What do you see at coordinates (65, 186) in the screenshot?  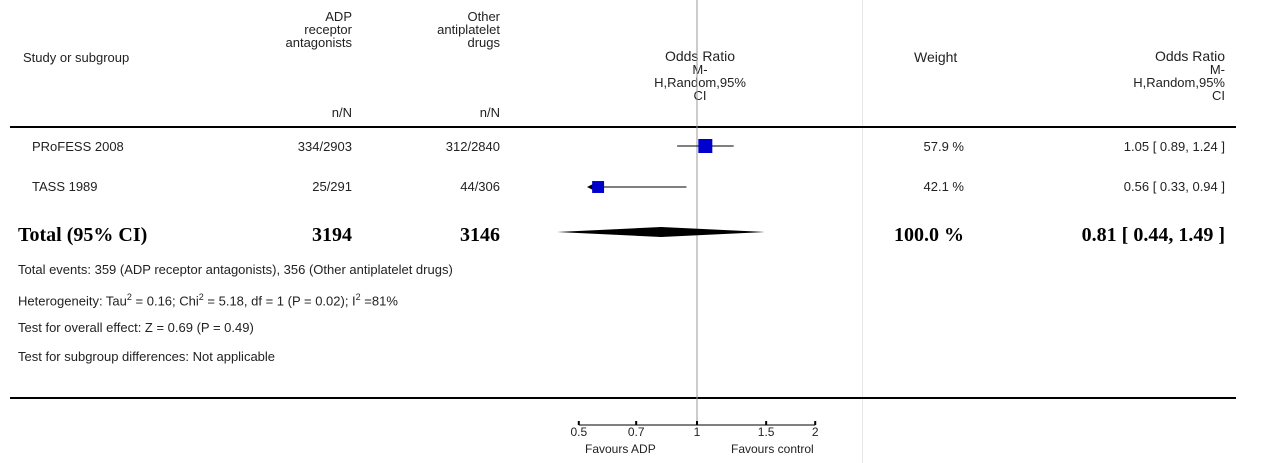 I see `study-name: TASS 1989` at bounding box center [65, 186].